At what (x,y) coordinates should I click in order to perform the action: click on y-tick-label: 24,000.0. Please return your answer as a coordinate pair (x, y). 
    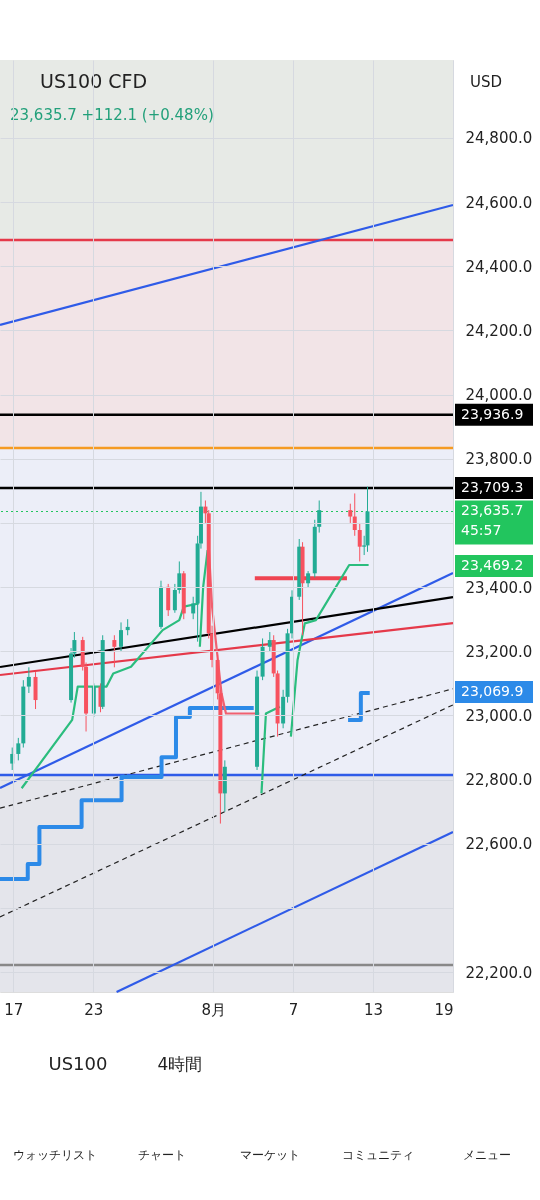
    Looking at the image, I should click on (499, 395).